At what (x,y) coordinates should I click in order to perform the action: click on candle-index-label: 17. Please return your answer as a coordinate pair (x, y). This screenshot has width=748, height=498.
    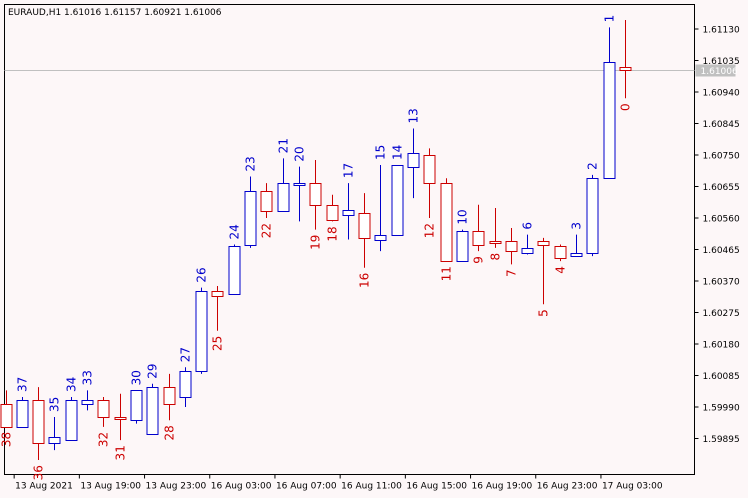
    Looking at the image, I should click on (349, 170).